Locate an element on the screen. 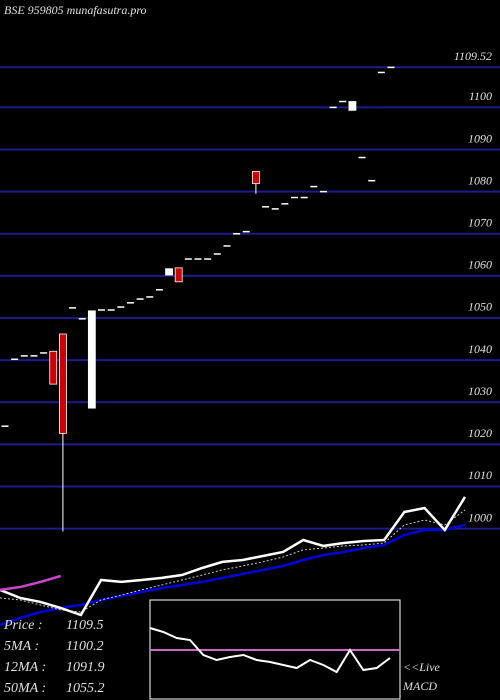  y-tick-label: 1040 is located at coordinates (480, 349).